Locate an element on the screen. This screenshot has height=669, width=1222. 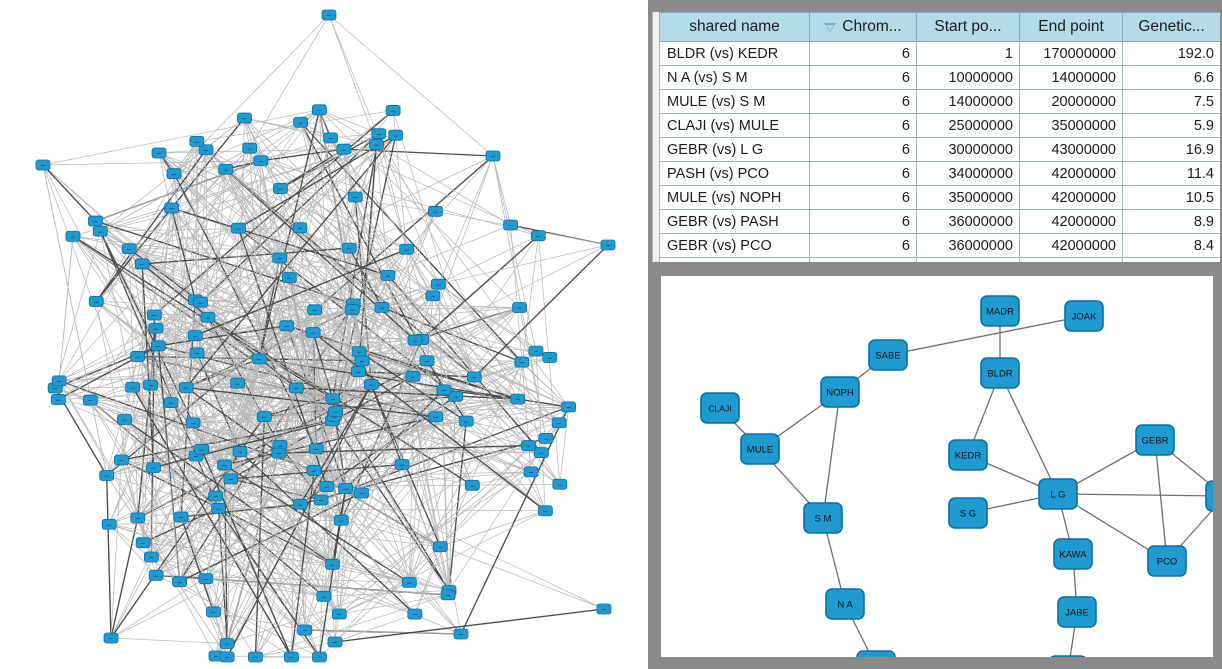
table-row: PASH (vs) PCO 6 34000000 42000000 11.4 is located at coordinates (939, 173).